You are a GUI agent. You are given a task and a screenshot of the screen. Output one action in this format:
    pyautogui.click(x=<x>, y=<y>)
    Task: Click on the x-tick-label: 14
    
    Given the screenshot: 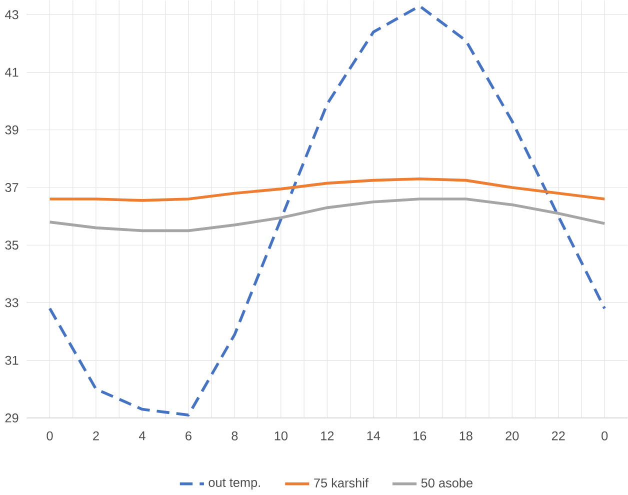 What is the action you would take?
    pyautogui.click(x=373, y=435)
    